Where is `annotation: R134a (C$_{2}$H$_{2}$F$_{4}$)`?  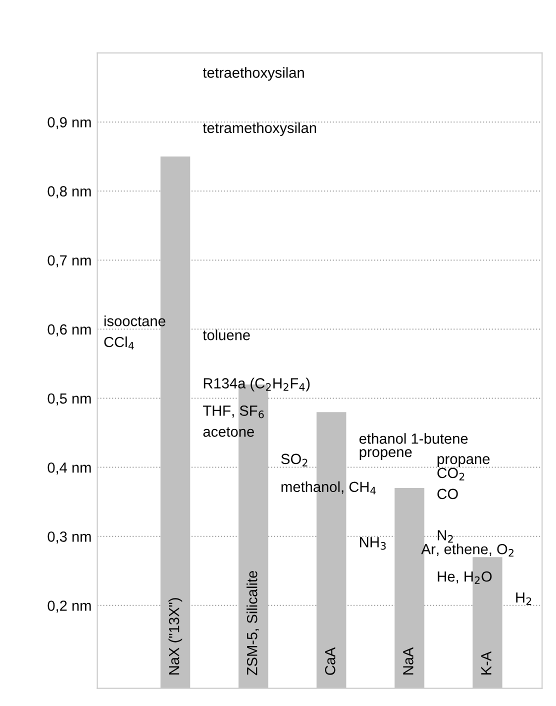
annotation: R134a (C$_{2}$H$_{2}$F$_{4}$) is located at coordinates (257, 385).